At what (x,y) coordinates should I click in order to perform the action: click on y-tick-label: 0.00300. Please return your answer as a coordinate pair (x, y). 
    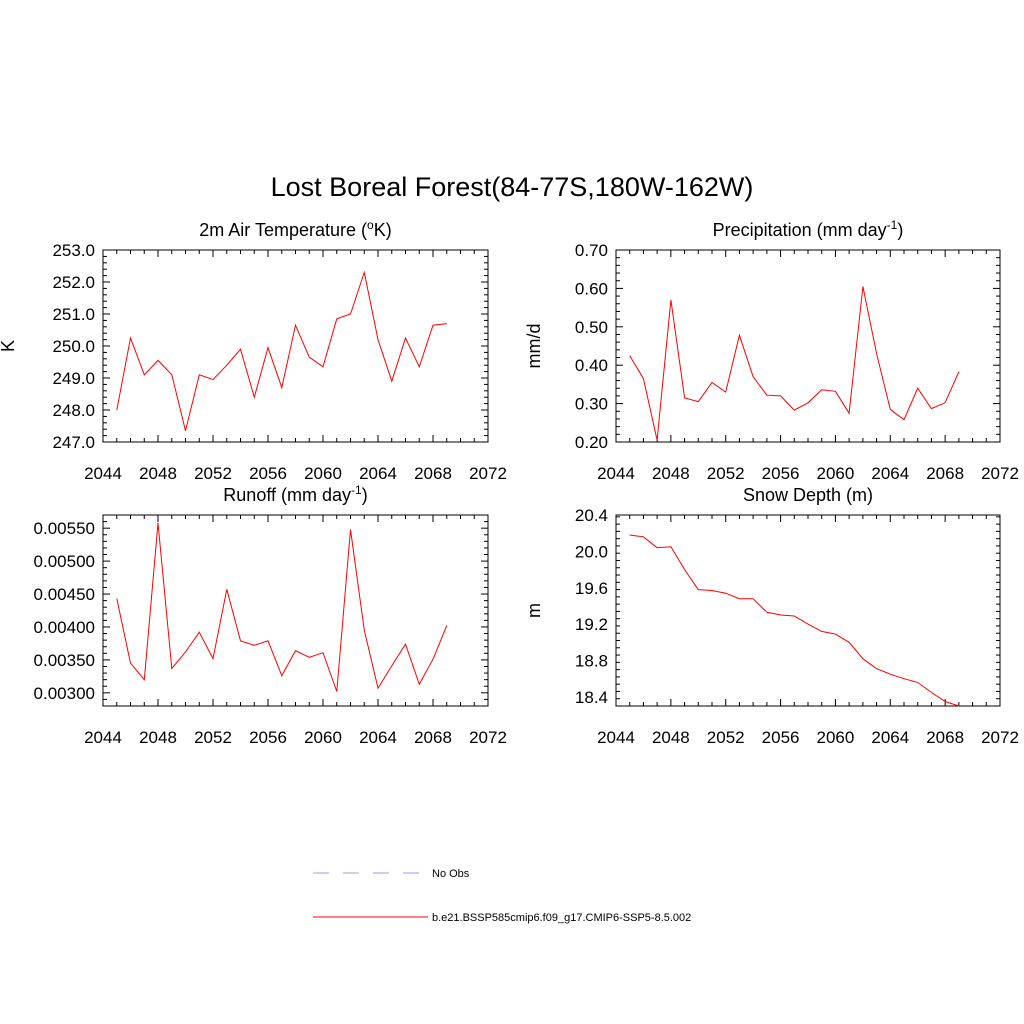
    Looking at the image, I should click on (64, 693).